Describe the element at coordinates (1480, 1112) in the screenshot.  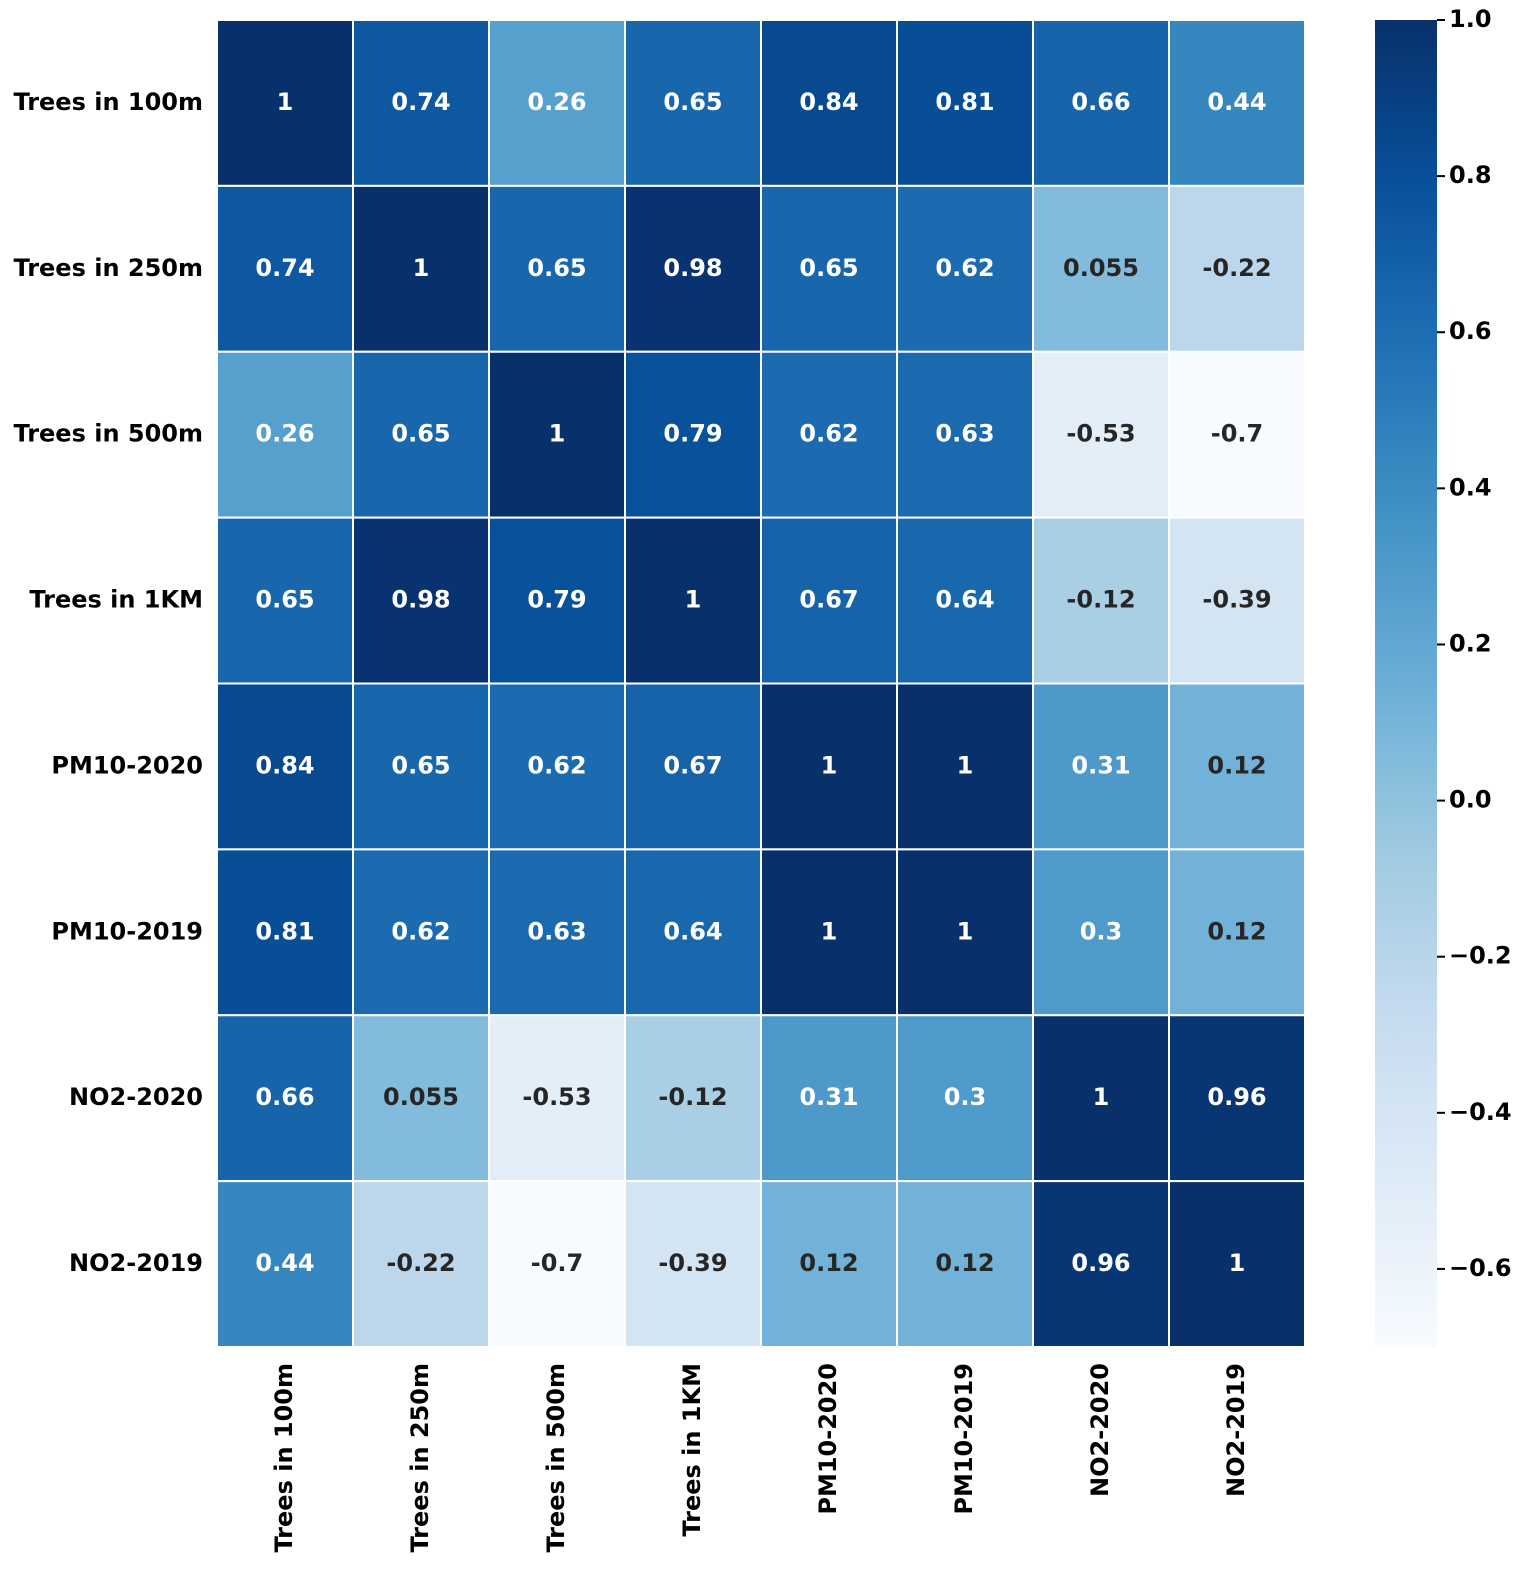
I see `colorbar-tick-label: −0.4` at that location.